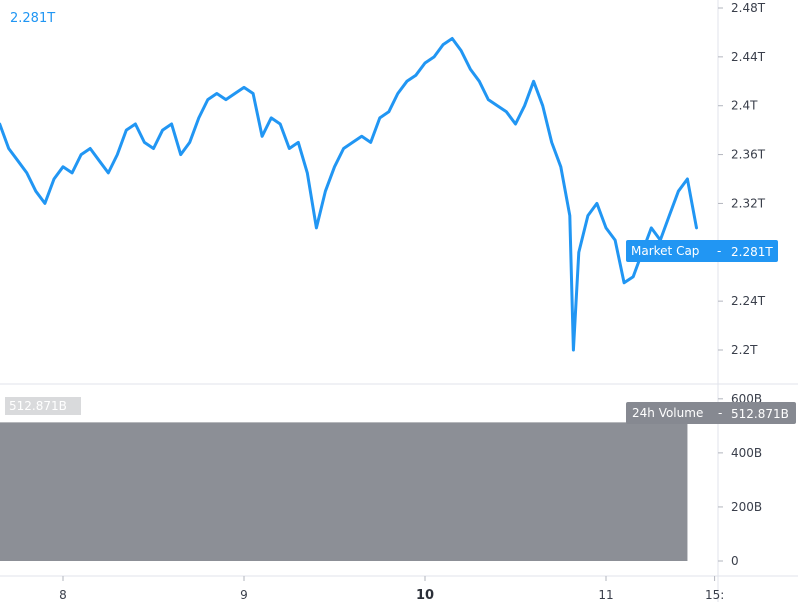 Image resolution: width=798 pixels, height=602 pixels. What do you see at coordinates (752, 252) in the screenshot?
I see `market-cap-label-value: 2.281T` at bounding box center [752, 252].